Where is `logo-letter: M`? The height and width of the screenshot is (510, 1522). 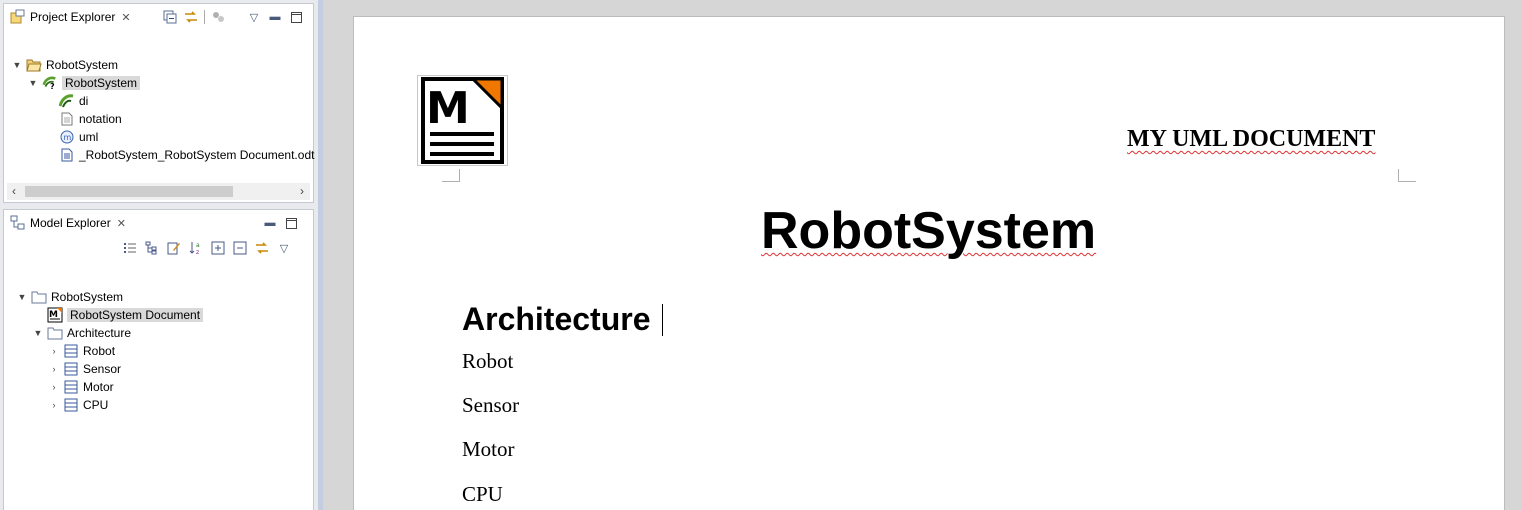
logo-letter: M is located at coordinates (448, 108).